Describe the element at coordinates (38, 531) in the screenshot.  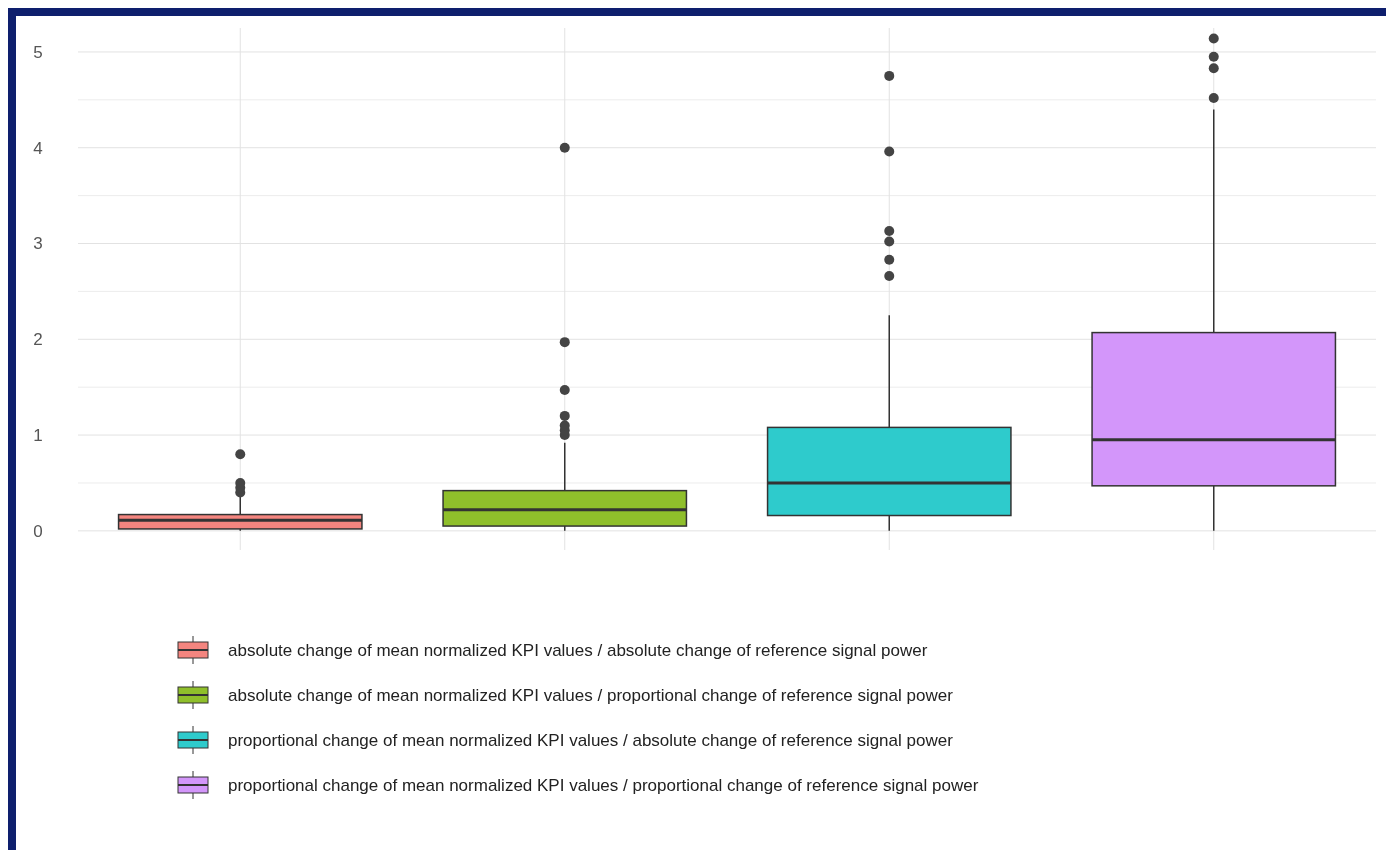
I see `y-tick-label: 0` at that location.